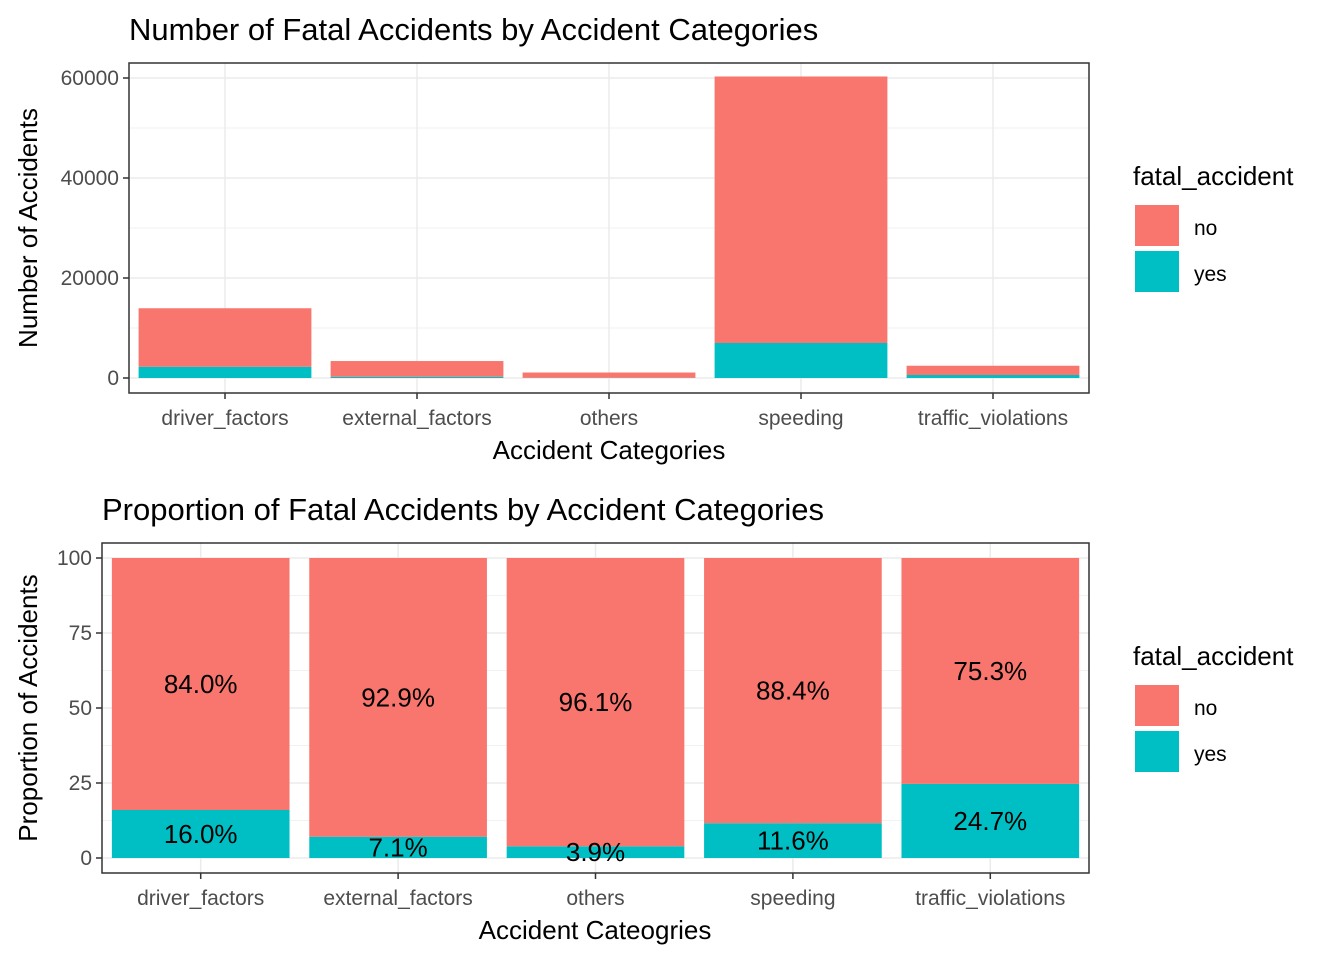  What do you see at coordinates (80, 633) in the screenshot?
I see `y-tick-label: 75` at bounding box center [80, 633].